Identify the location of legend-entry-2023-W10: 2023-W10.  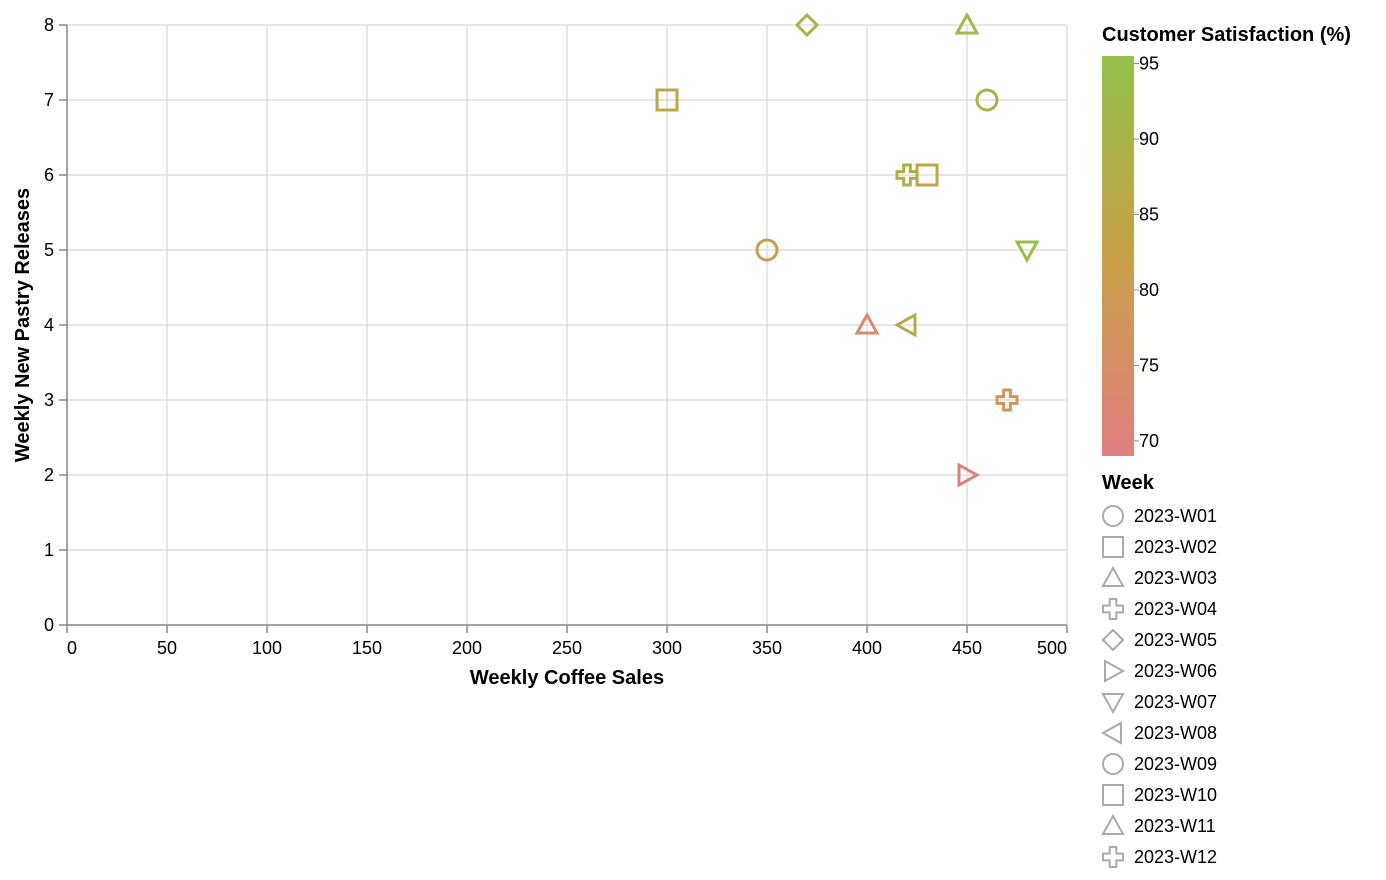
(1159, 795).